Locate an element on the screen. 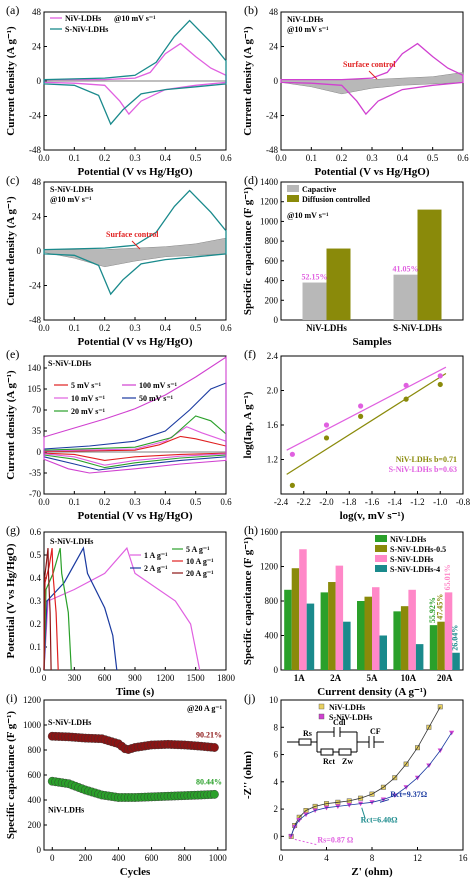  series-label: S-NiV-LDHs is located at coordinates (71, 189).